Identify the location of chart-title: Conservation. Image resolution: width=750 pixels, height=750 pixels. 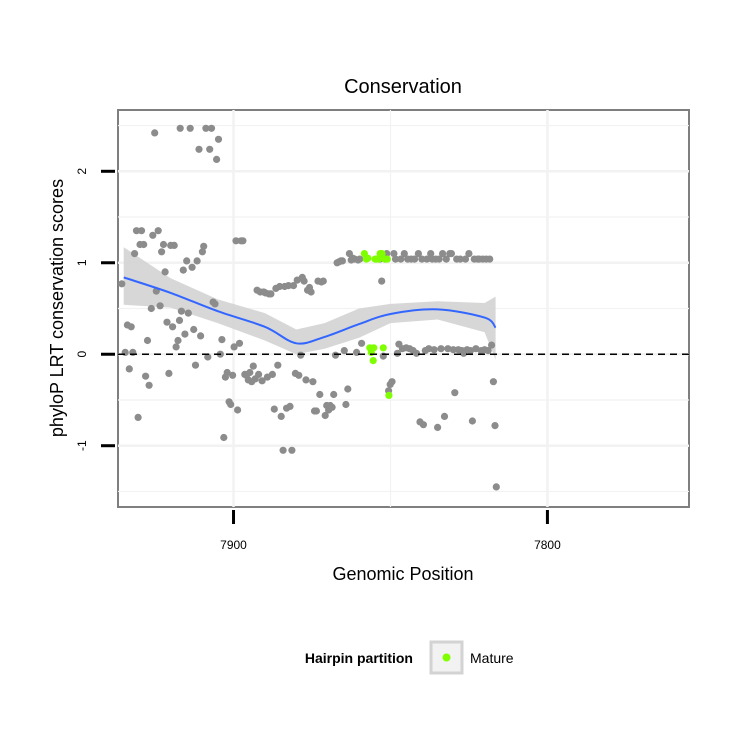
(403, 87).